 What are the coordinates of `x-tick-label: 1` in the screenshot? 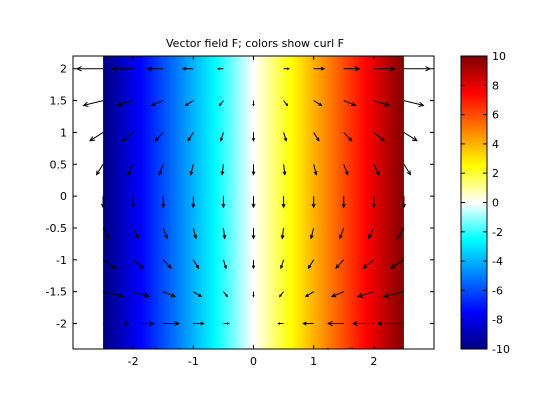 It's located at (313, 361).